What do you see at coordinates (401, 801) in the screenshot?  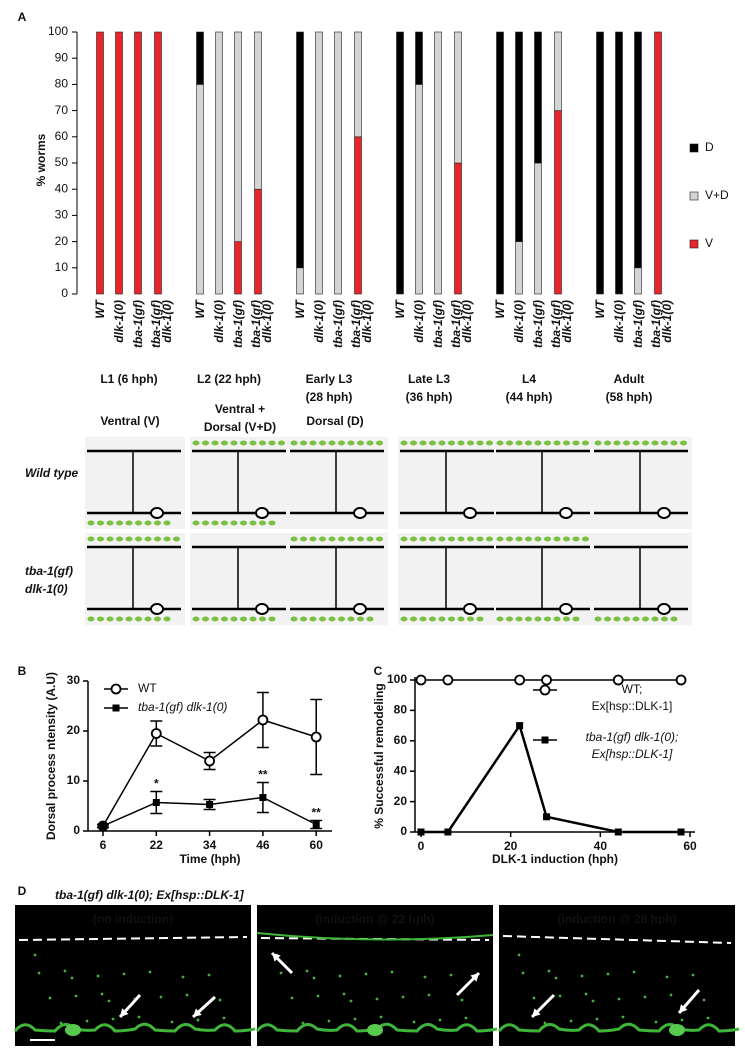 I see `y-tick-label: 20` at bounding box center [401, 801].